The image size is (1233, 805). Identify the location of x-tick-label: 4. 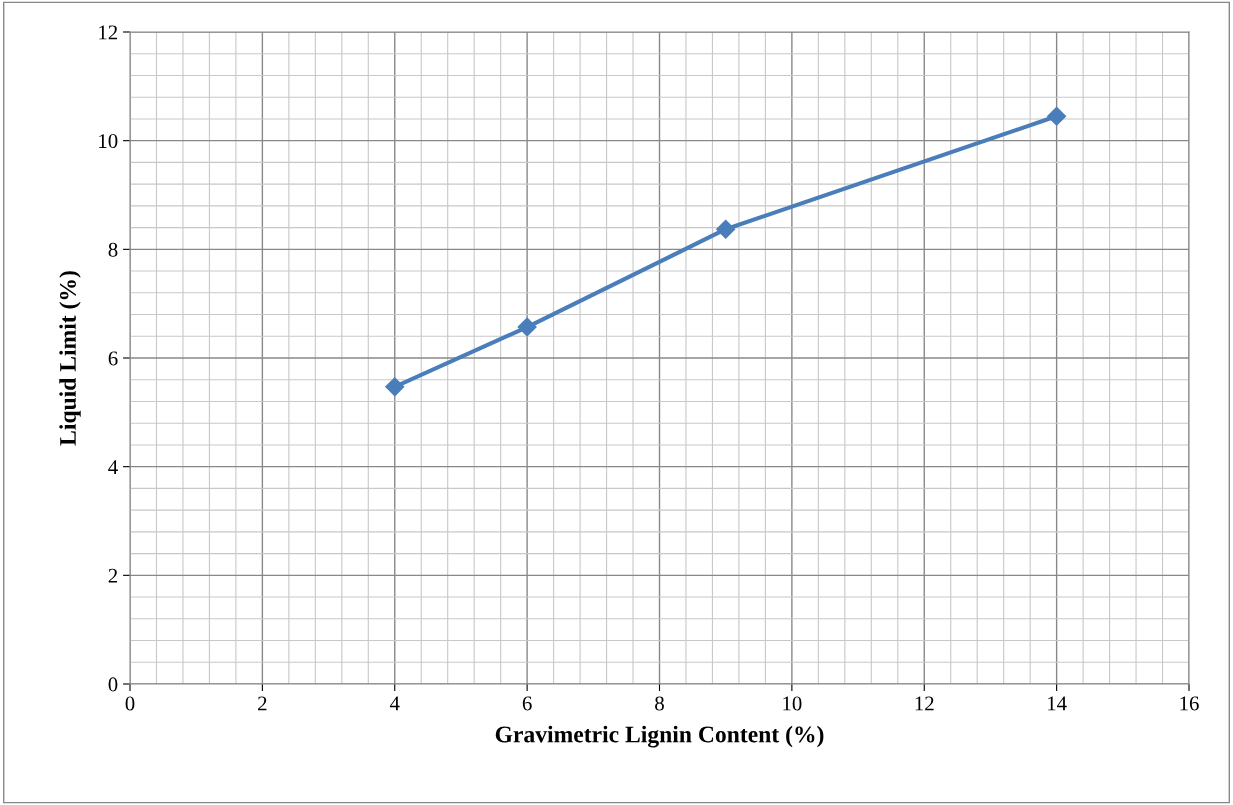
(394, 703).